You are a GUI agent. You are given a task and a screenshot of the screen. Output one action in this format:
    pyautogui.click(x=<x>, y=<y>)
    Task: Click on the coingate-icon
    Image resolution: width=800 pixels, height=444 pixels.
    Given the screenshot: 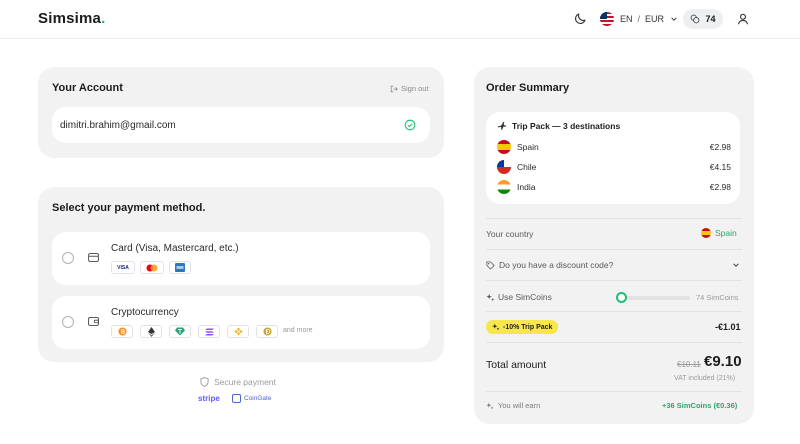 What is the action you would take?
    pyautogui.click(x=236, y=398)
    